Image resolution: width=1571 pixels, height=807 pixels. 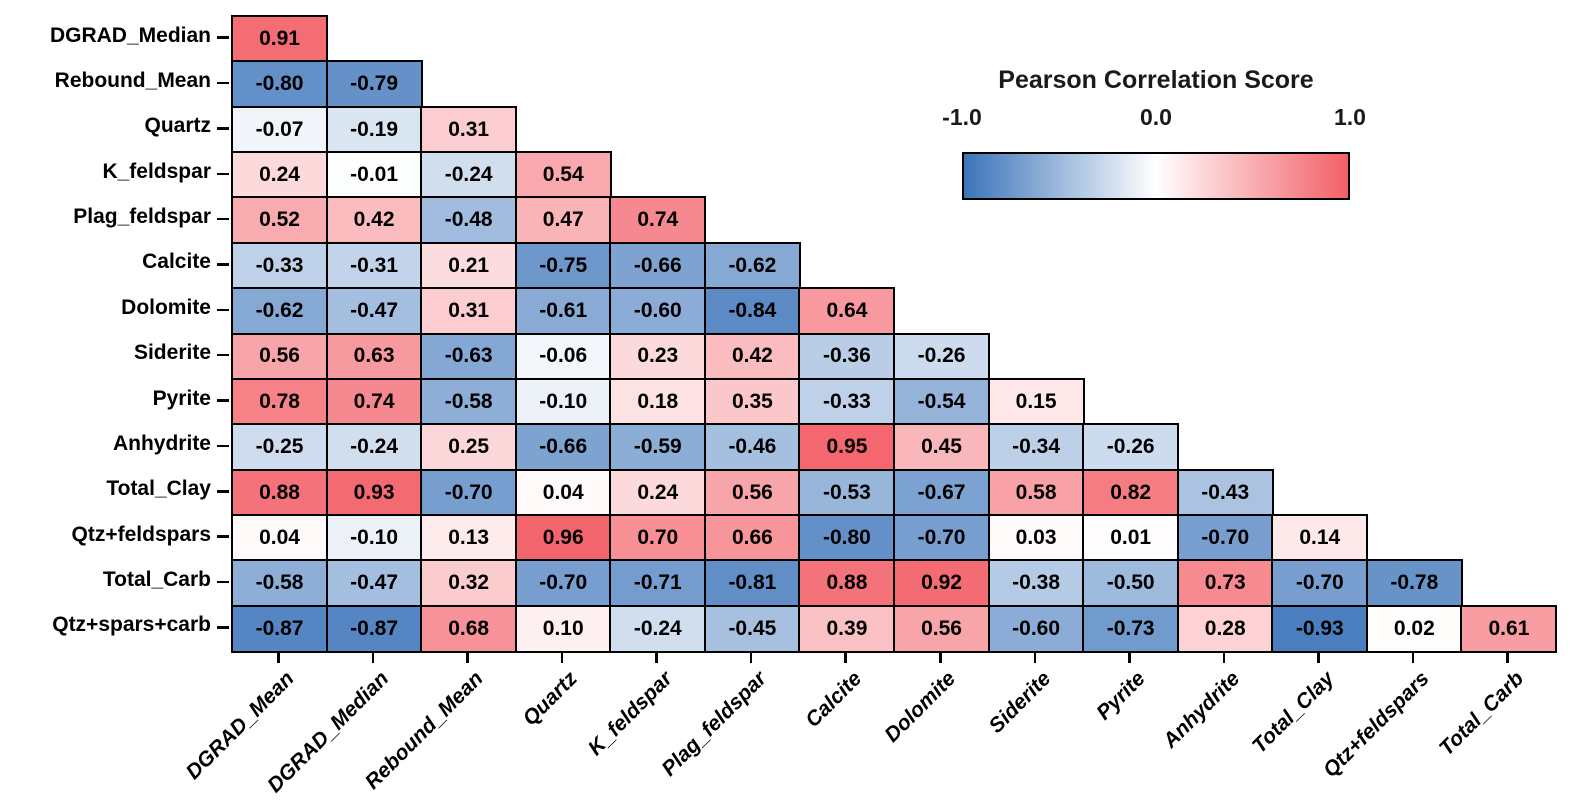 I want to click on heatmap-cell: -0.79, so click(x=374, y=84).